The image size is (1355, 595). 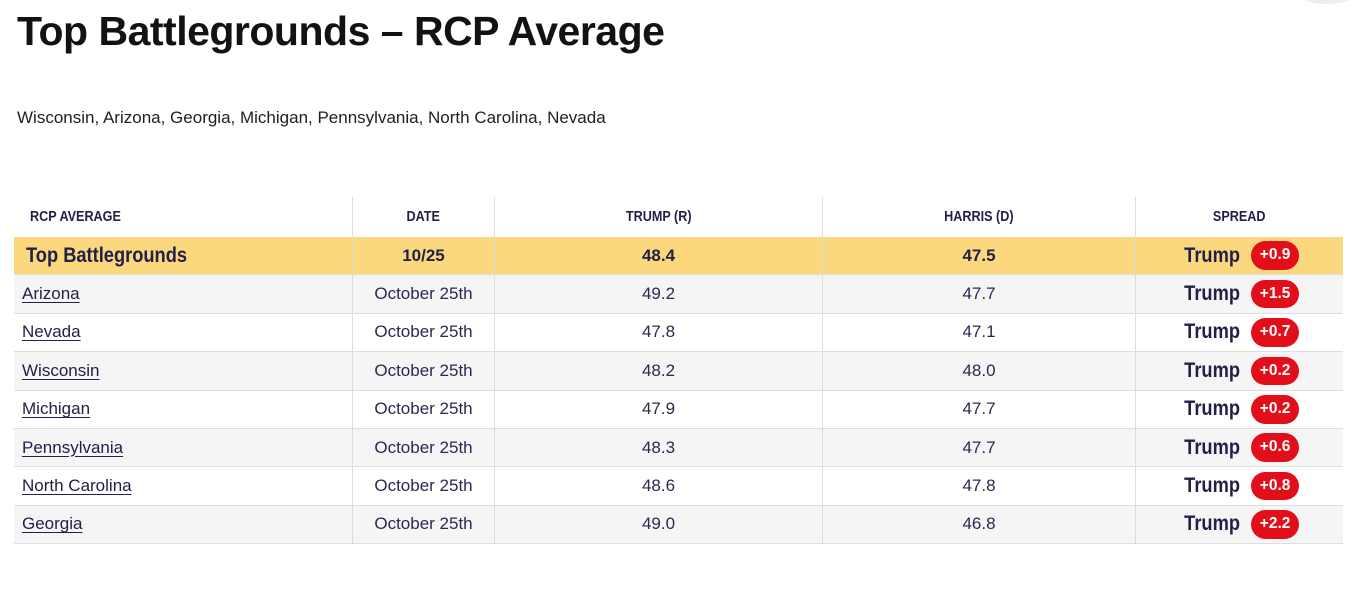 What do you see at coordinates (51, 332) in the screenshot?
I see `state-link-nevada: Nevada` at bounding box center [51, 332].